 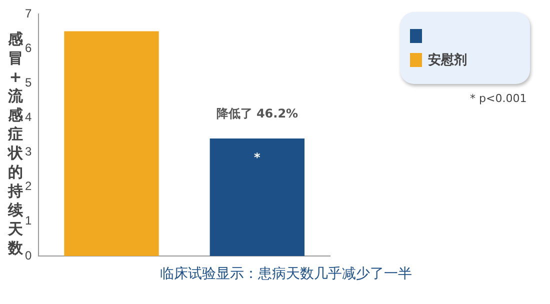 What do you see at coordinates (257, 113) in the screenshot?
I see `annotation: 降低了 46.2%` at bounding box center [257, 113].